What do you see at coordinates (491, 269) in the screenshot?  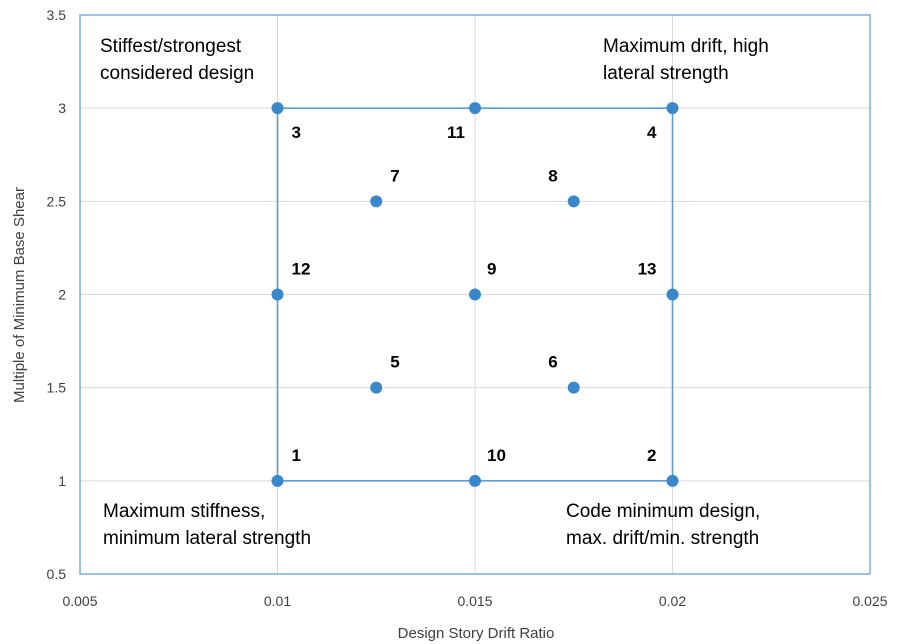 I see `point-label-9: 9` at bounding box center [491, 269].